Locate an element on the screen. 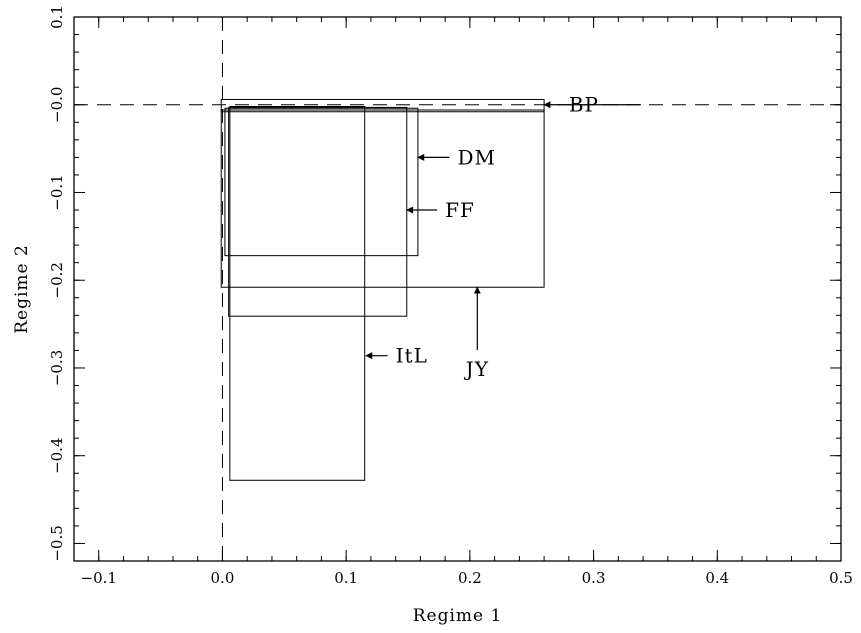  x-tick-label: −0.1 is located at coordinates (99, 578).